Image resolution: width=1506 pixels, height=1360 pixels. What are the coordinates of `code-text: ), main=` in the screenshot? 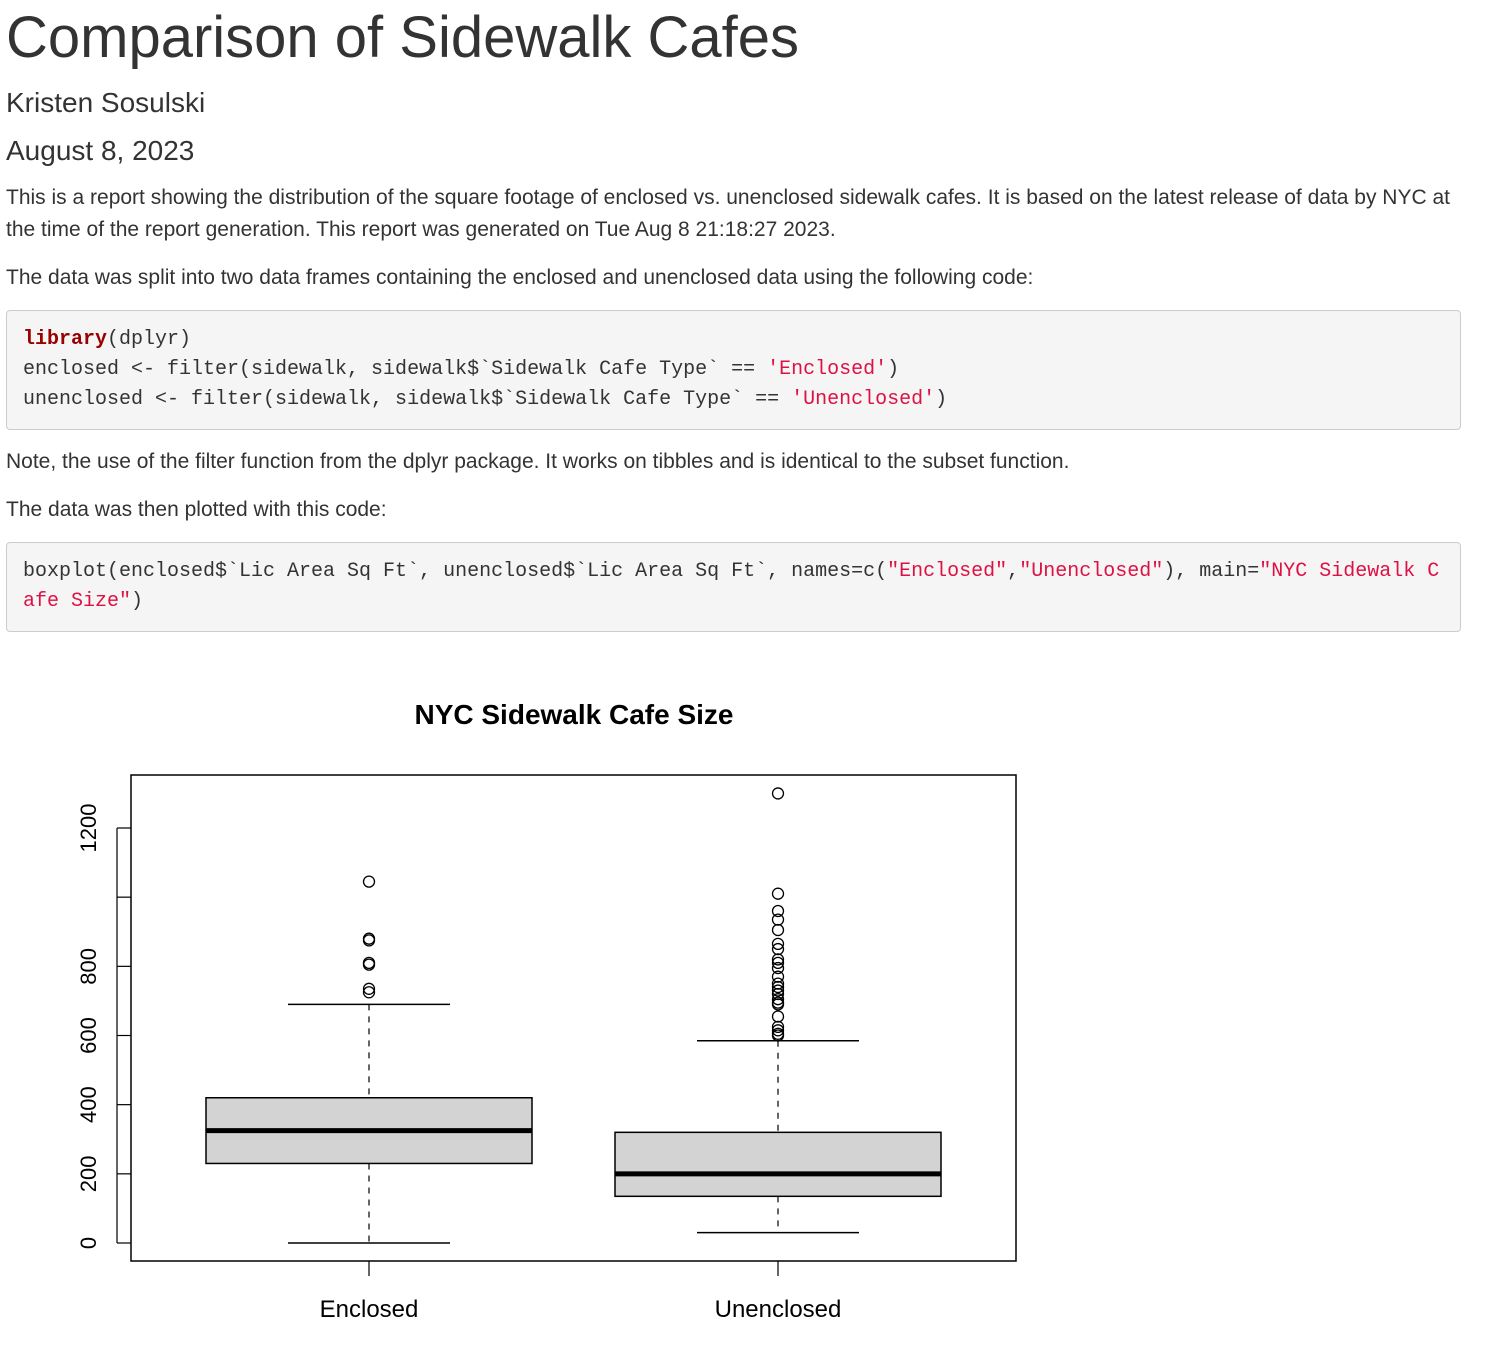 It's located at (1211, 571).